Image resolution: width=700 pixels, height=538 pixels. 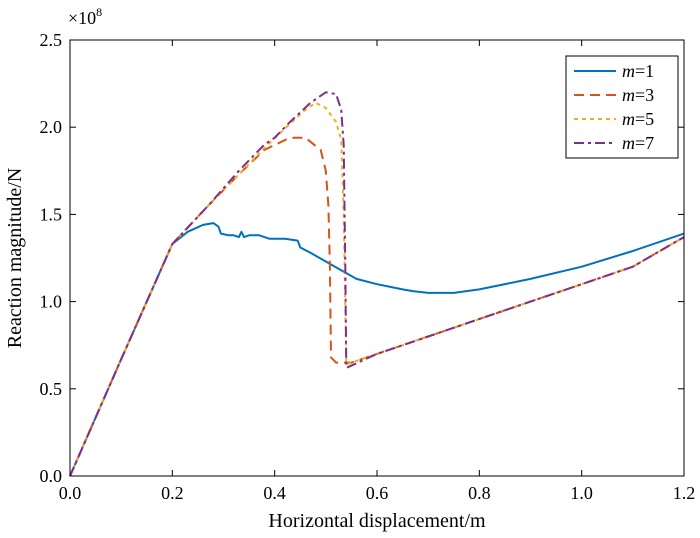 What do you see at coordinates (614, 71) in the screenshot?
I see `legend-item: m=1` at bounding box center [614, 71].